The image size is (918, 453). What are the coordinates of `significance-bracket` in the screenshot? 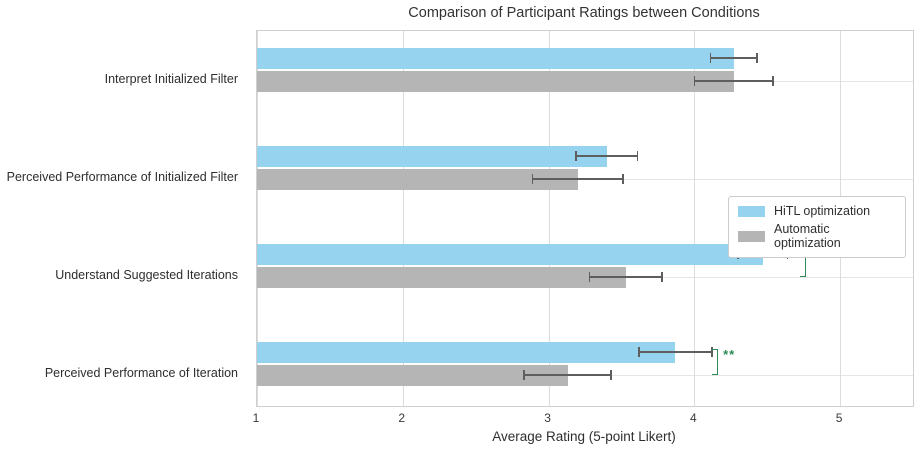 It's located at (715, 362).